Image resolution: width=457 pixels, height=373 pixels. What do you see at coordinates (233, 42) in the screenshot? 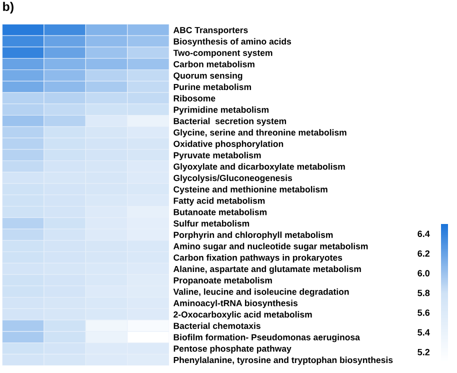
I see `y-tick-label: Biosynthesis of amino acids` at bounding box center [233, 42].